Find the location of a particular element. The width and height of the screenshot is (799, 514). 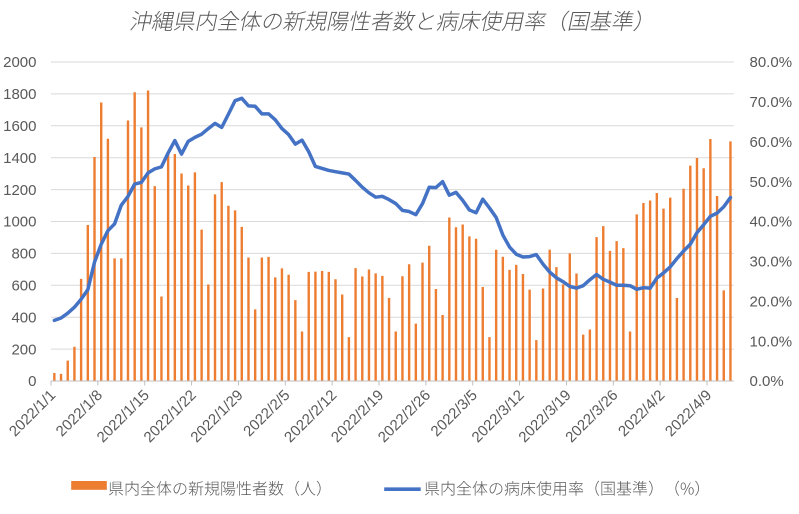

svg-text: 1200 is located at coordinates (19, 190).